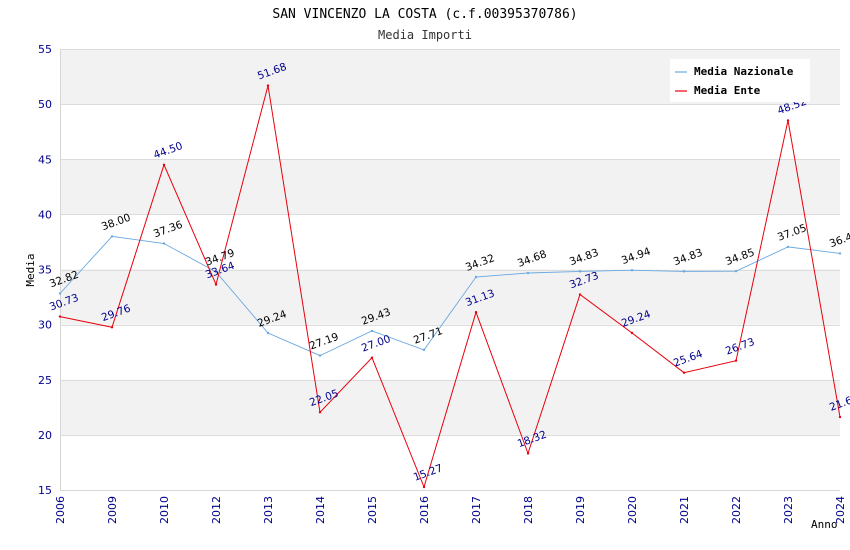 The image size is (850, 550). What do you see at coordinates (792, 233) in the screenshot?
I see `data-label-media-nazionale: 37.05` at bounding box center [792, 233].